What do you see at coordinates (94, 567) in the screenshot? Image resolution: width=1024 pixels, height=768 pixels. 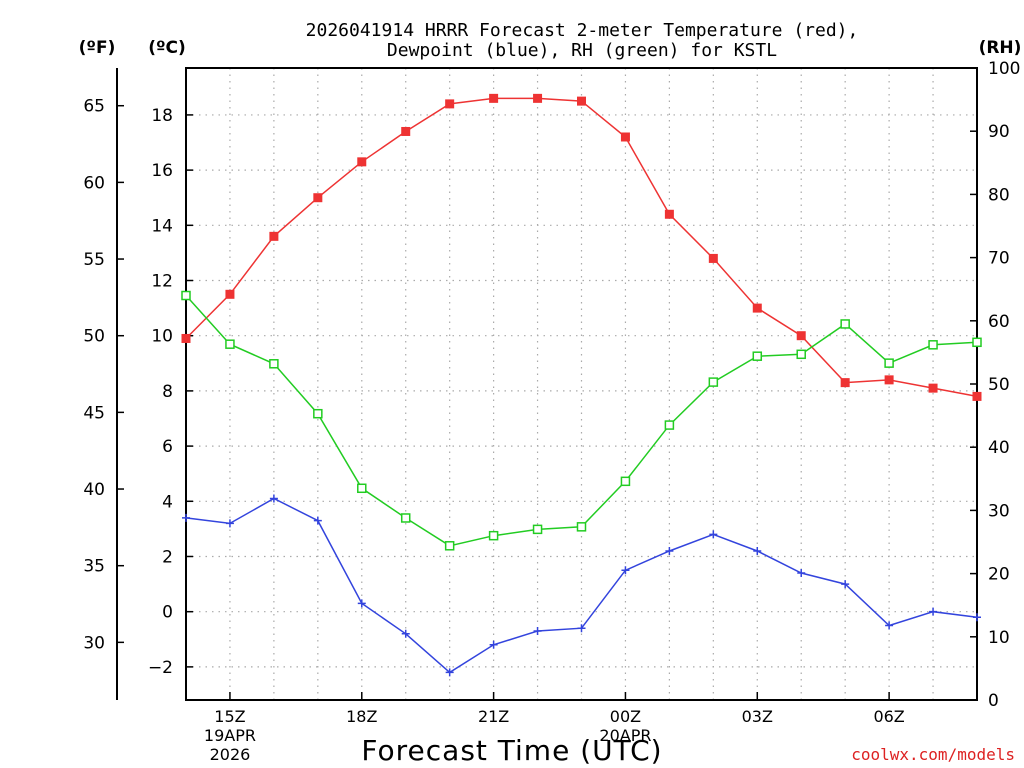 I see `fahrenheit-tick-label: 35` at bounding box center [94, 567].